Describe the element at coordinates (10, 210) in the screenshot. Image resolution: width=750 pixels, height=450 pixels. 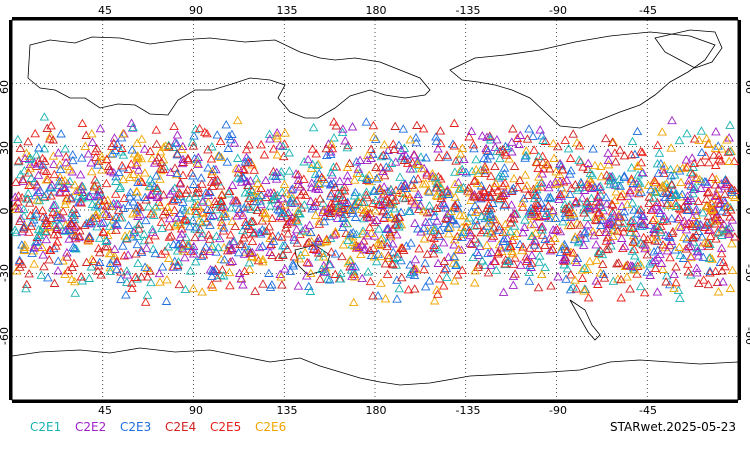
I see `left-axis-bar` at that location.